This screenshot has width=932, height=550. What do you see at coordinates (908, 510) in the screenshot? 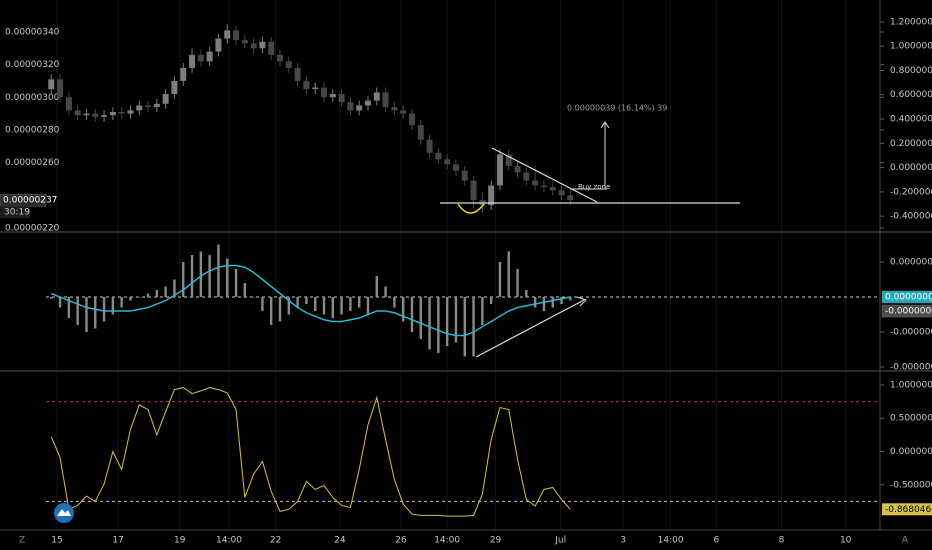
I see `last-value-label: -0.86804609` at bounding box center [908, 510].